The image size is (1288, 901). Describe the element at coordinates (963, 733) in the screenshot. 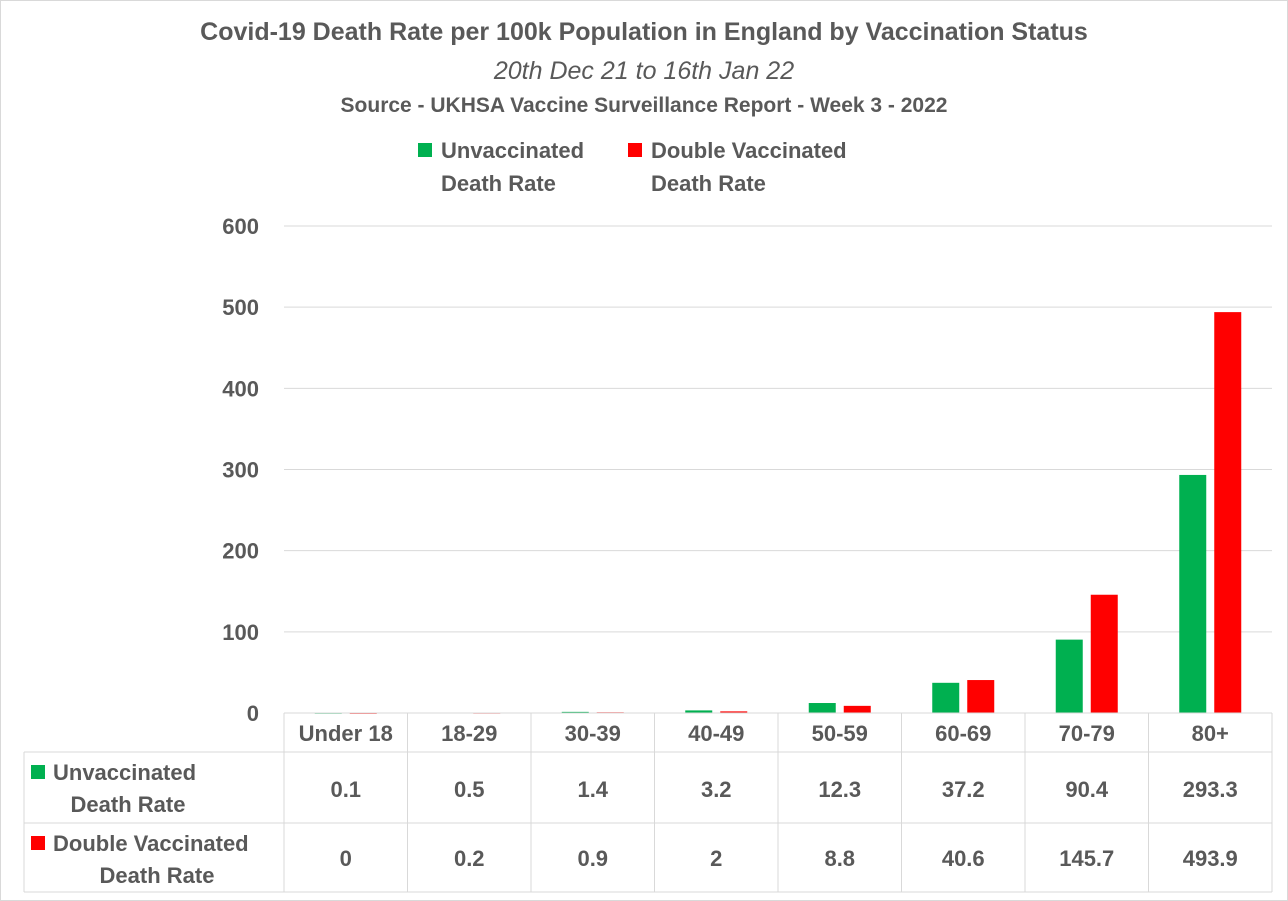

I see `category-label: 60-69` at that location.